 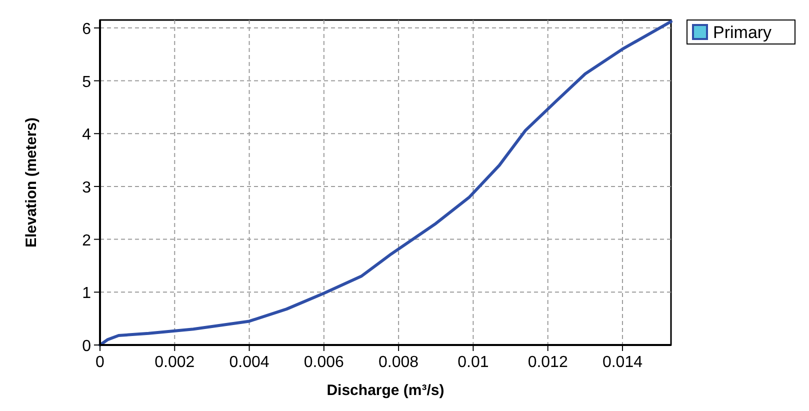 I want to click on x-tick-label: 0.014, so click(x=622, y=362).